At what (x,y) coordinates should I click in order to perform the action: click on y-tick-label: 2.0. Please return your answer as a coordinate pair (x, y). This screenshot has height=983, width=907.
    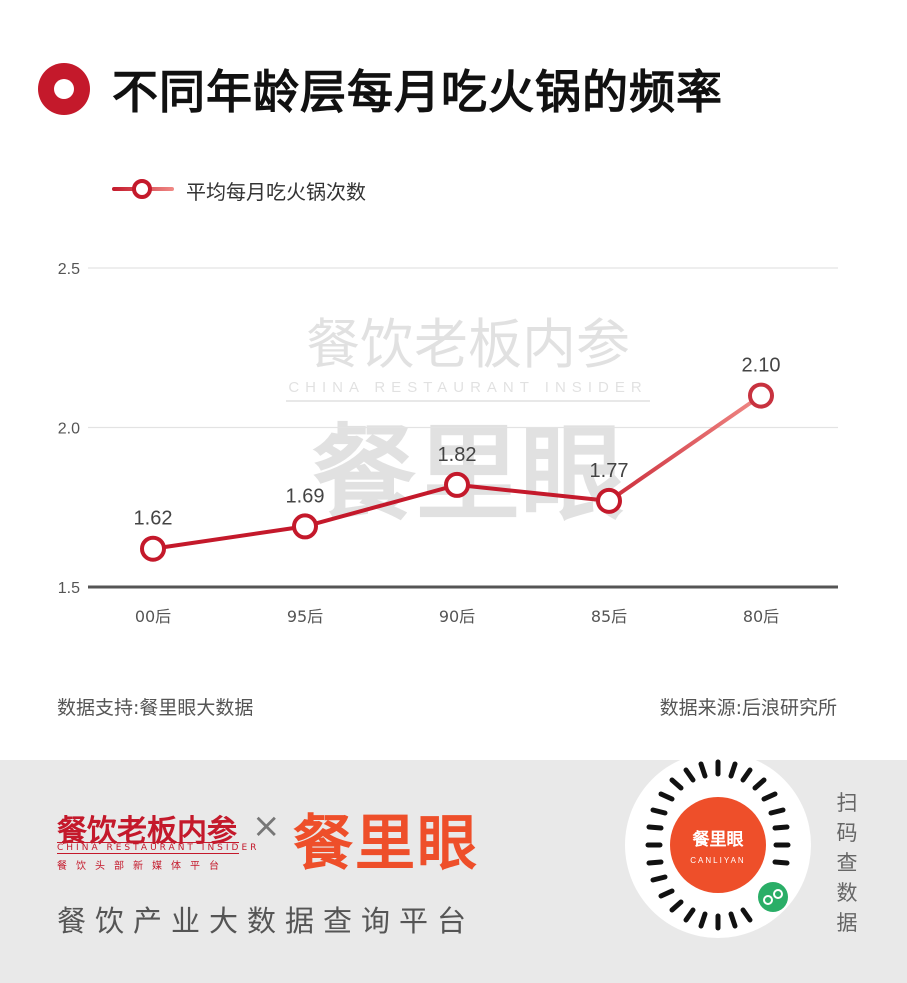
    Looking at the image, I should click on (69, 429).